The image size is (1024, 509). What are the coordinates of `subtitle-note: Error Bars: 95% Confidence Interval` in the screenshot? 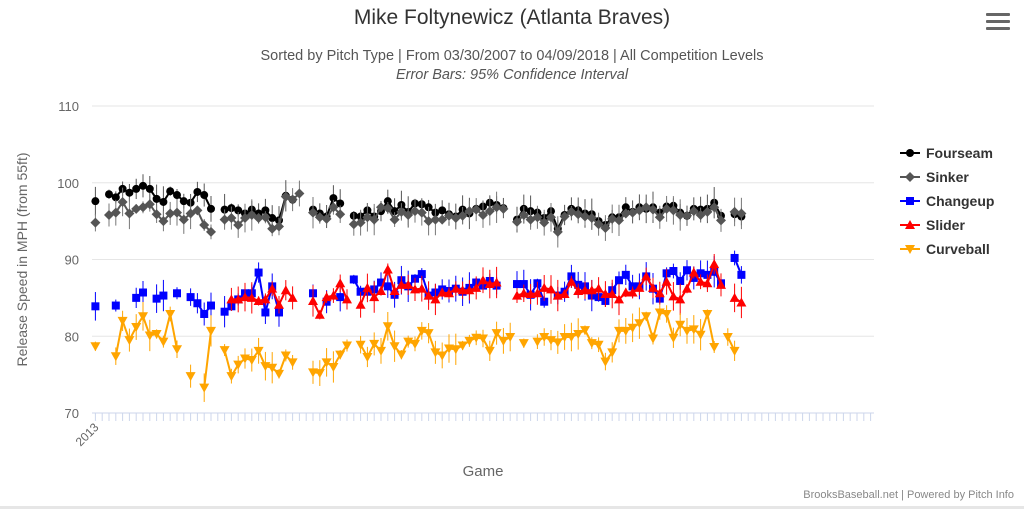 It's located at (512, 75).